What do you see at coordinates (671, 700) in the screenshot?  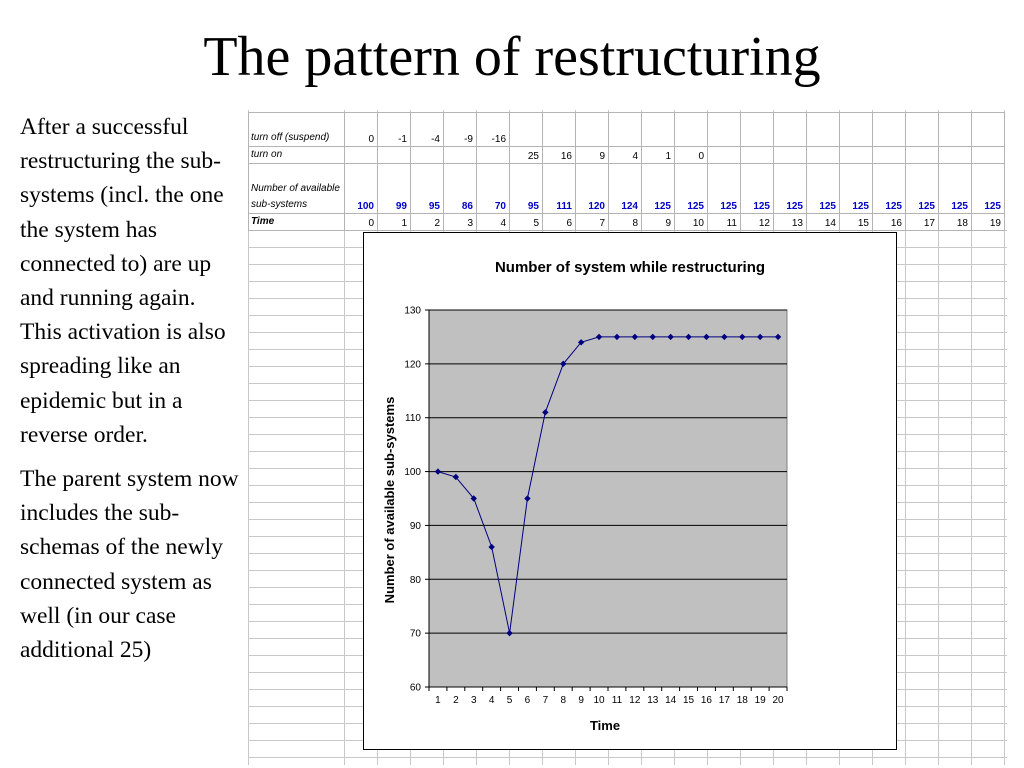 I see `x-tick-label: 14` at bounding box center [671, 700].